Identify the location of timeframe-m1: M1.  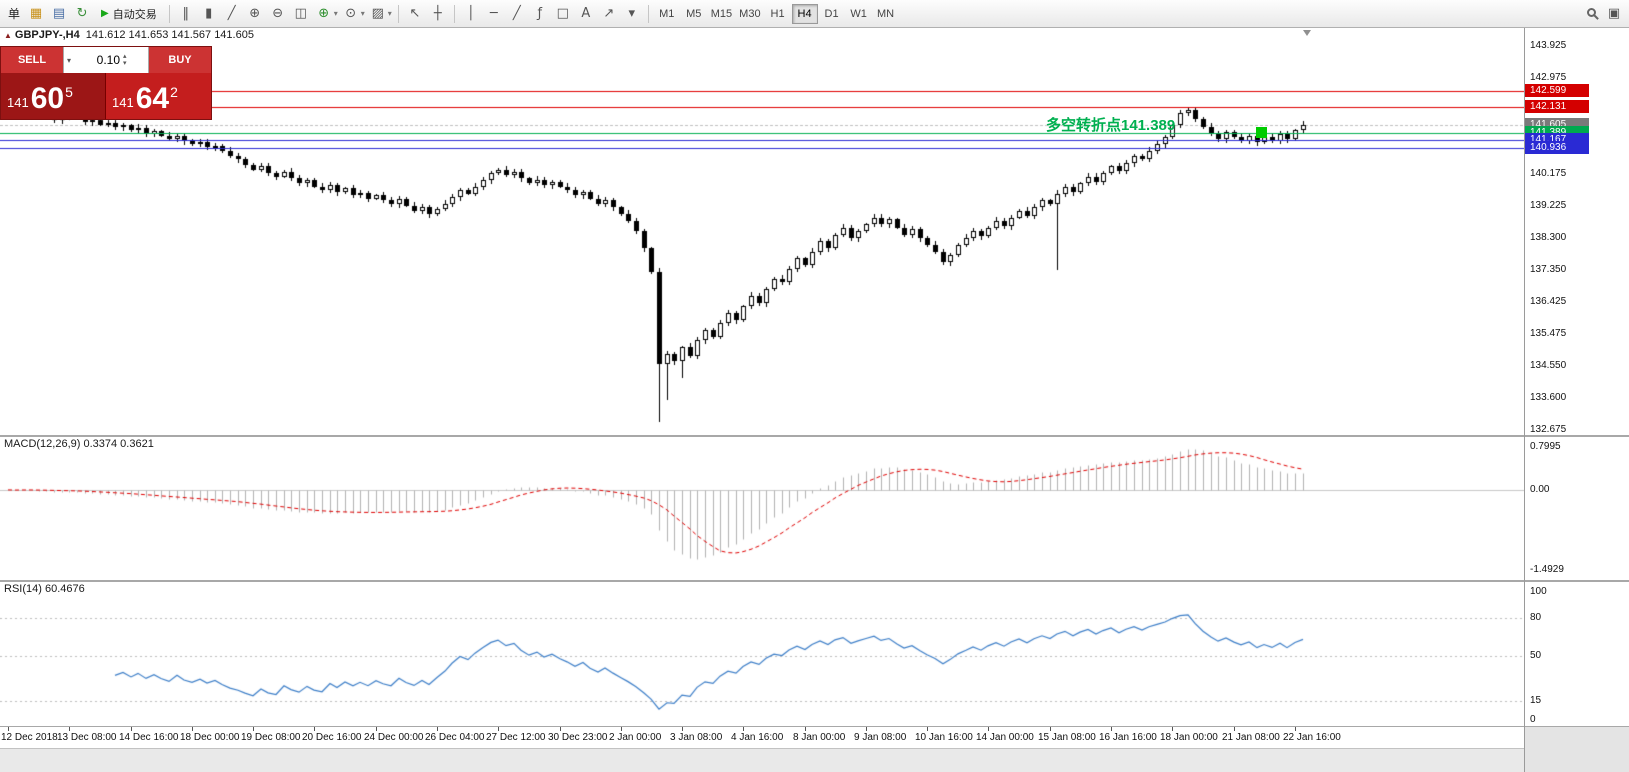
(667, 14).